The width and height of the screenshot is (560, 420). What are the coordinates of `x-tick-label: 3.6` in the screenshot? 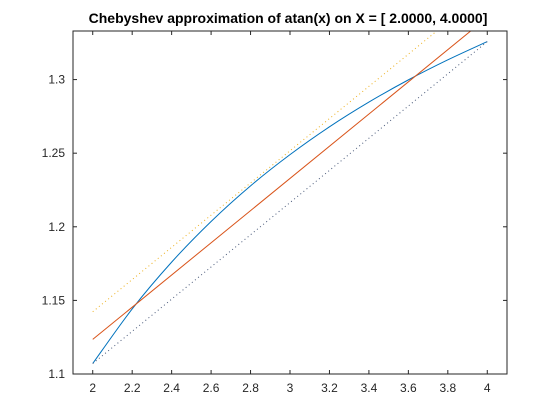 It's located at (408, 388).